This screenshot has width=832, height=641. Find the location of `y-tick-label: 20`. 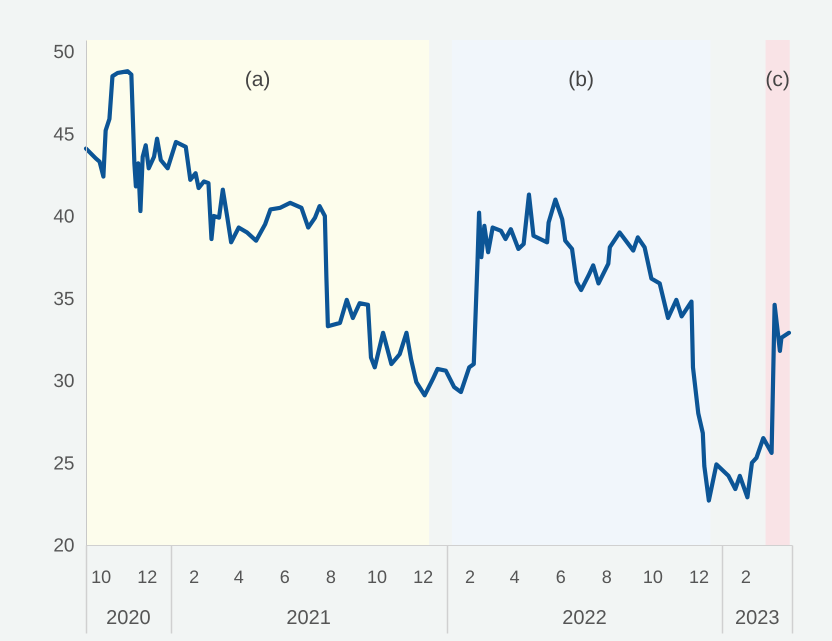

y-tick-label: 20 is located at coordinates (63, 546).